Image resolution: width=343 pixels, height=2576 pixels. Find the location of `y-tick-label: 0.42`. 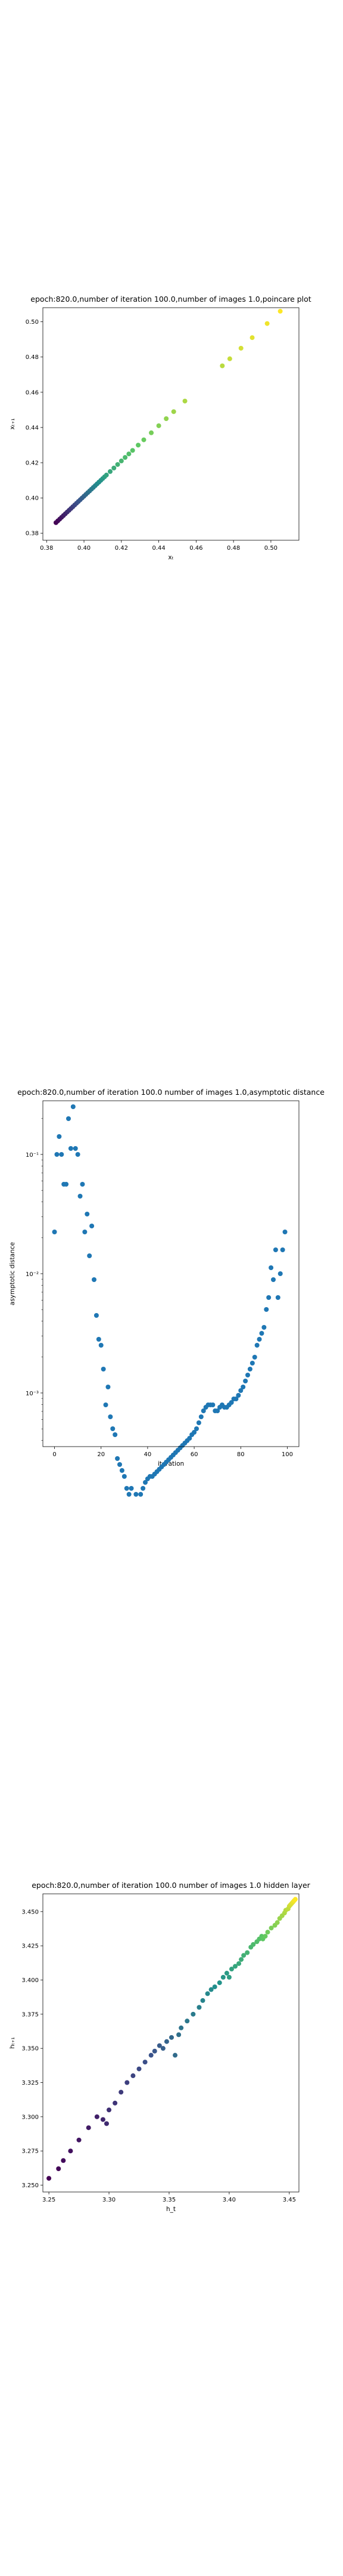

y-tick-label: 0.42 is located at coordinates (33, 464).